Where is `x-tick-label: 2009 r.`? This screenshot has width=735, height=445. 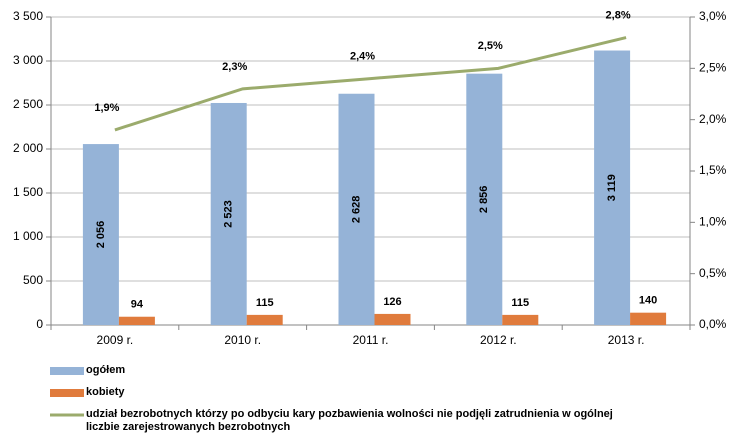 x-tick-label: 2009 r. is located at coordinates (115, 340).